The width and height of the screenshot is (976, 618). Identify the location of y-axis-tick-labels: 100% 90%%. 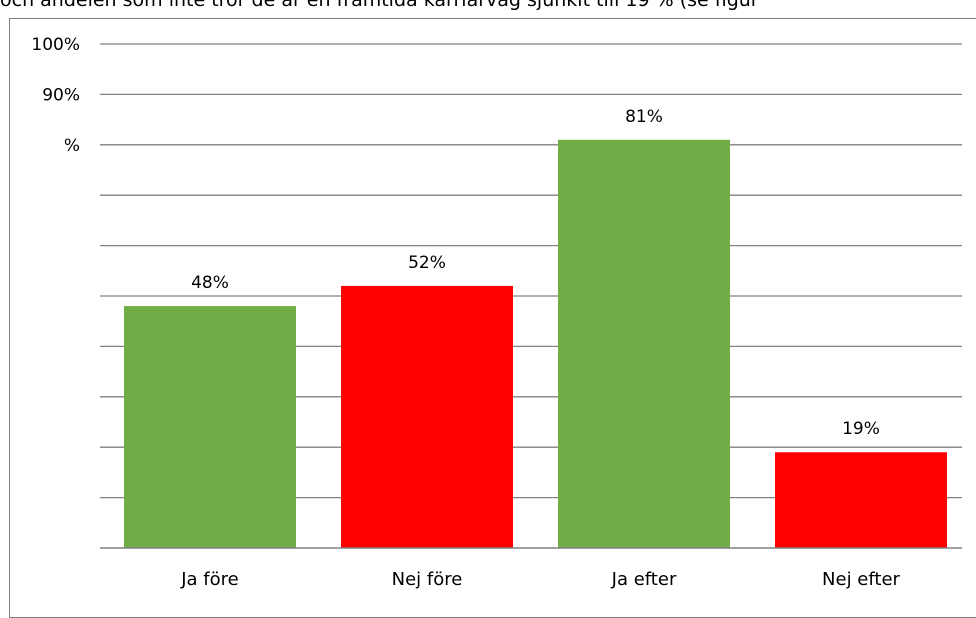
(55, 95).